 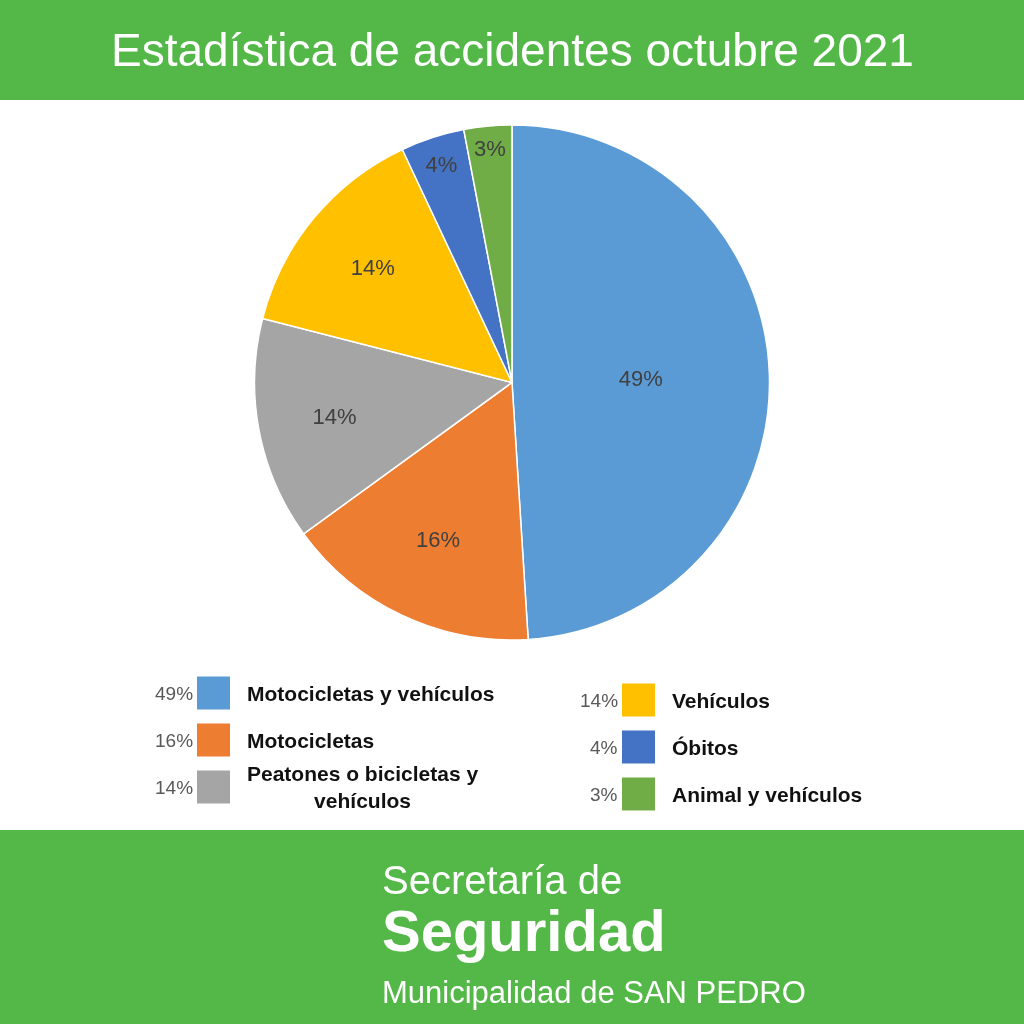 I want to click on data-label: 3%, so click(x=489, y=148).